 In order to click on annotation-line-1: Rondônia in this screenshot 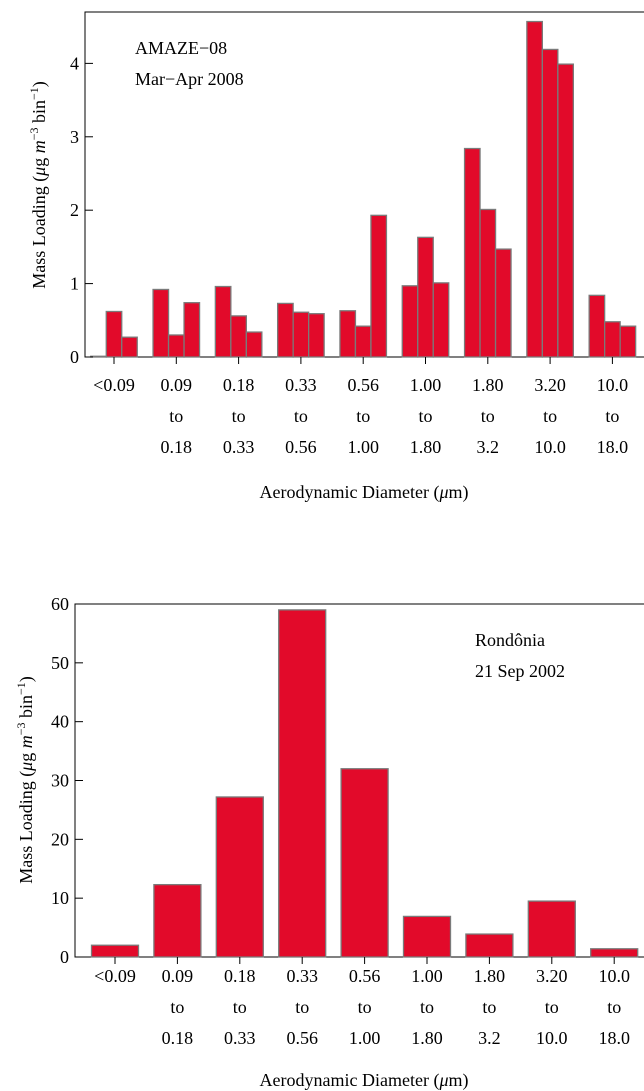, I will do `click(510, 640)`.